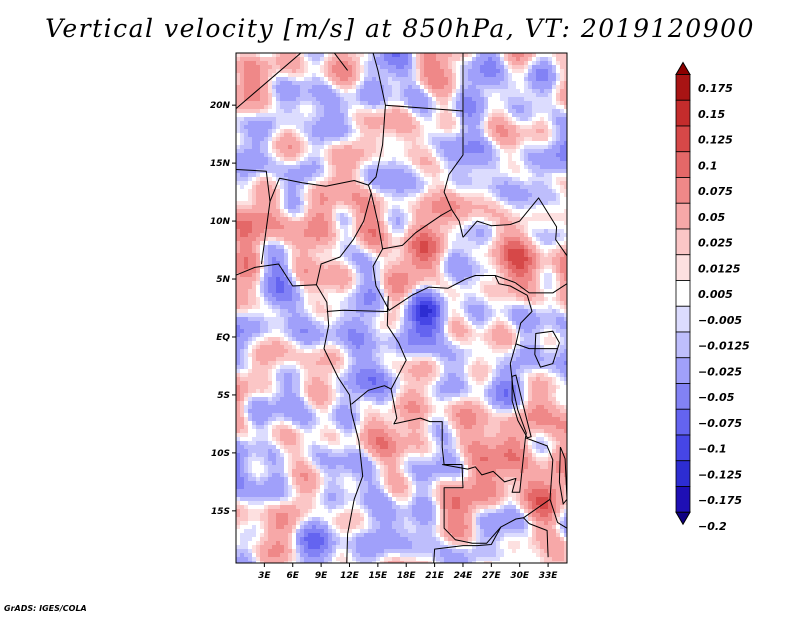  What do you see at coordinates (220, 106) in the screenshot?
I see `y-tick-label: 20N` at bounding box center [220, 106].